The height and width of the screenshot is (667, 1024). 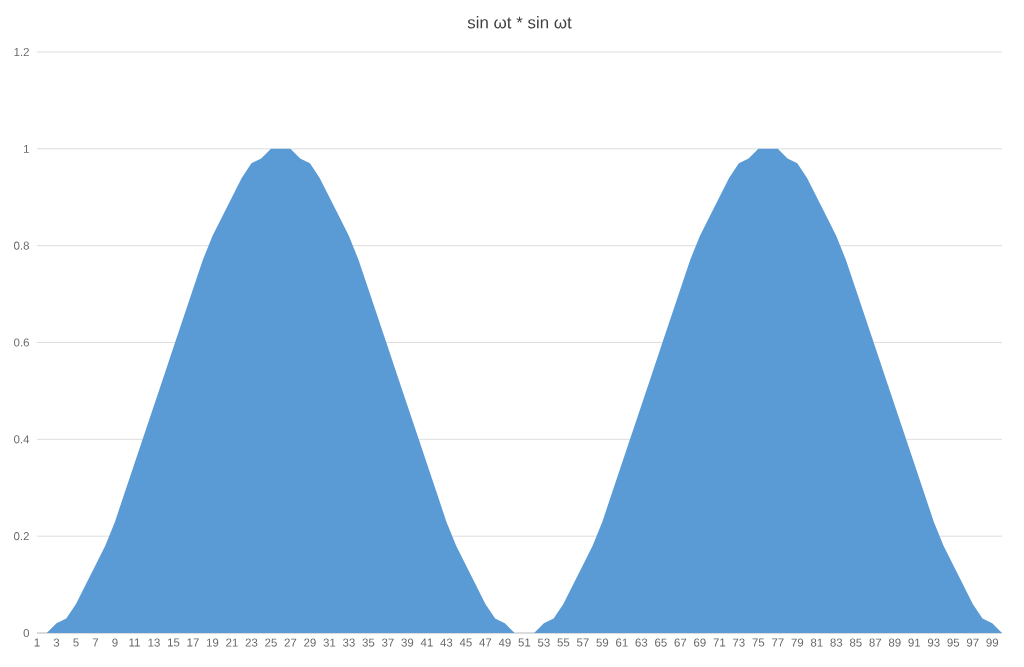 I want to click on x-tick-label: 89, so click(x=894, y=642).